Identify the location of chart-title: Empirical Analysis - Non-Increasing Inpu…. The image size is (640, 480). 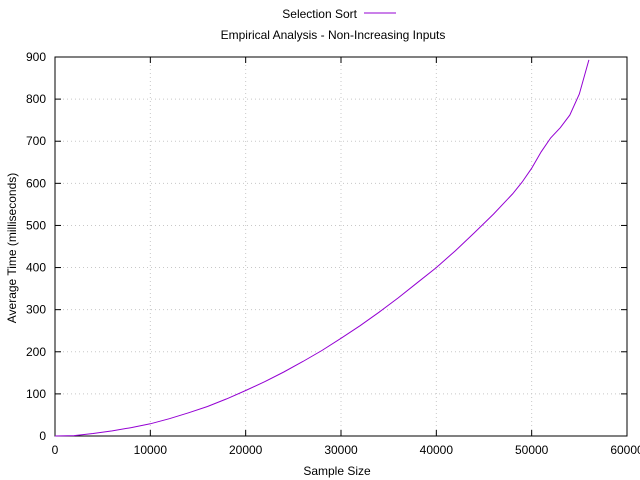
(333, 35).